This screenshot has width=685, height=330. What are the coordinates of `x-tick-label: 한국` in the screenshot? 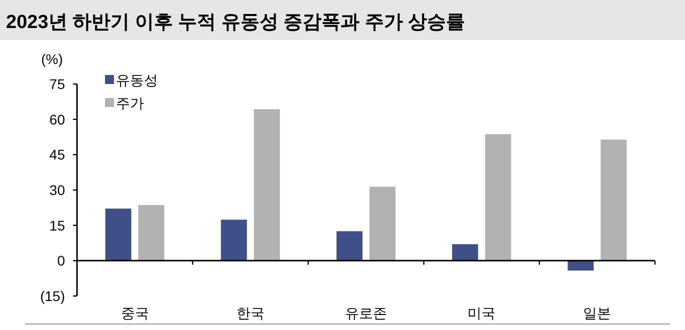 It's located at (250, 313).